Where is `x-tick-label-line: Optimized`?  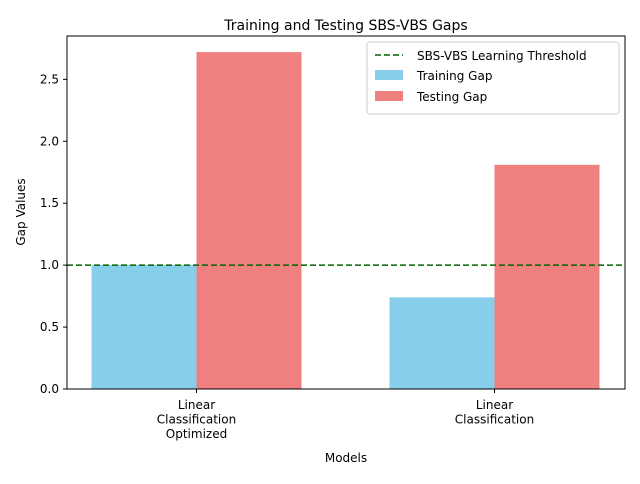 x-tick-label-line: Optimized is located at coordinates (196, 434).